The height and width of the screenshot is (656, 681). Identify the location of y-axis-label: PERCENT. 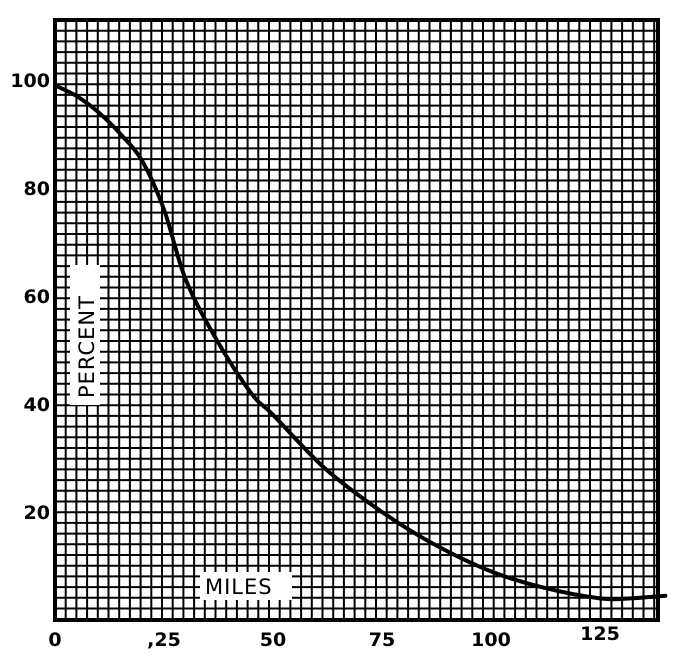
(87, 346).